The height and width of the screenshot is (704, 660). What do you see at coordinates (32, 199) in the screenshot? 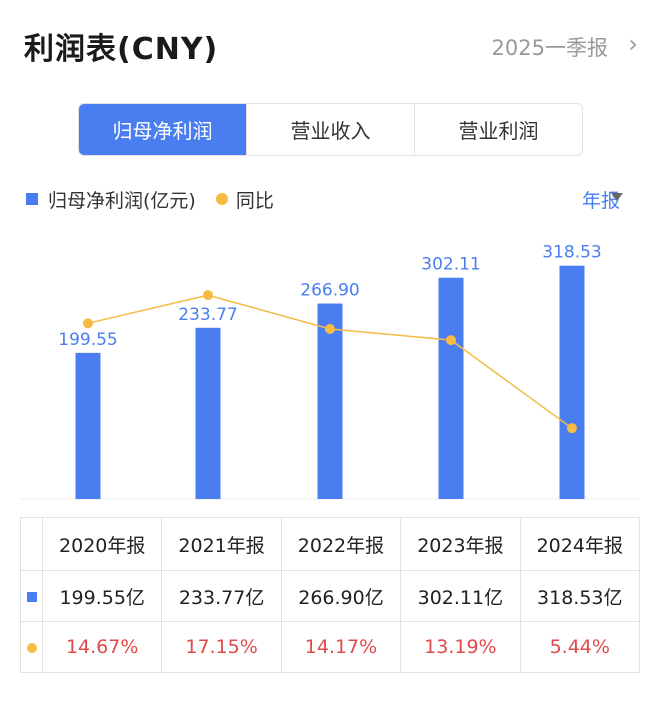
I see `bar-legend-swatch` at bounding box center [32, 199].